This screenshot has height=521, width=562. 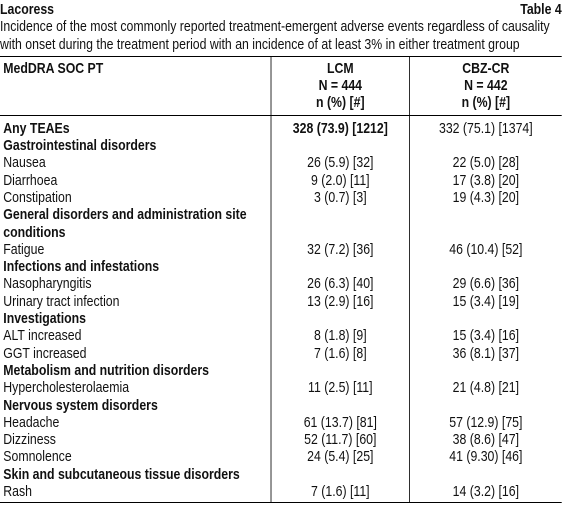 I want to click on row-label: Rash, so click(x=136, y=493).